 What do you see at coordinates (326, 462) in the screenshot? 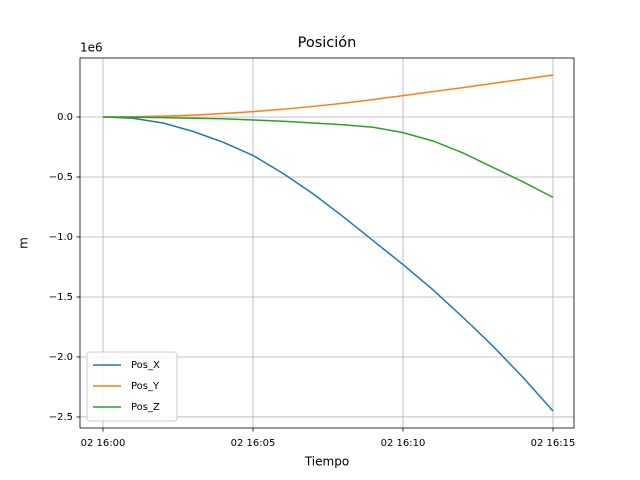
I see `x-axis-label: Tiempo` at bounding box center [326, 462].